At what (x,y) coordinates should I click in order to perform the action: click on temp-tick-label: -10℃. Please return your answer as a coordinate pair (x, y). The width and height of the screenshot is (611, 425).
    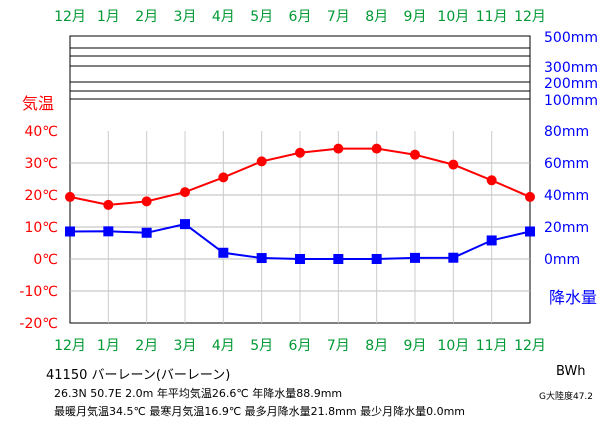
    Looking at the image, I should click on (38, 292).